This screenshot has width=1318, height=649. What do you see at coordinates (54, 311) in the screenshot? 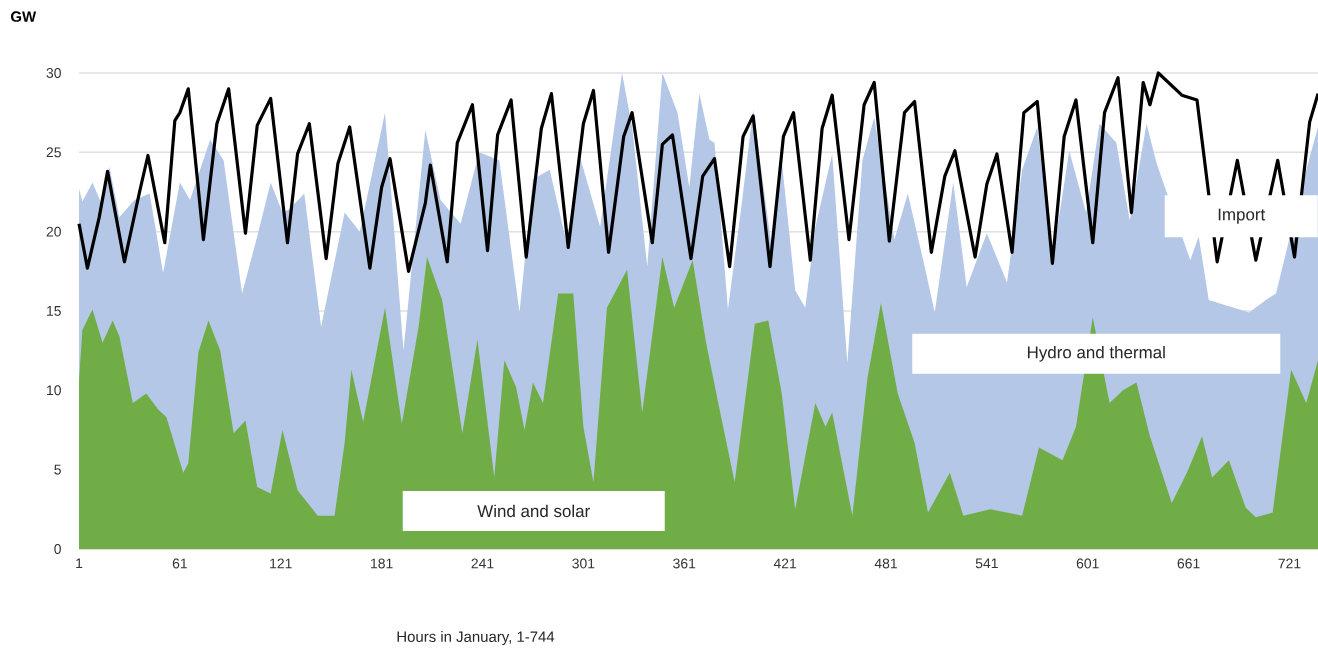
I see `y-tick-label: 15` at bounding box center [54, 311].